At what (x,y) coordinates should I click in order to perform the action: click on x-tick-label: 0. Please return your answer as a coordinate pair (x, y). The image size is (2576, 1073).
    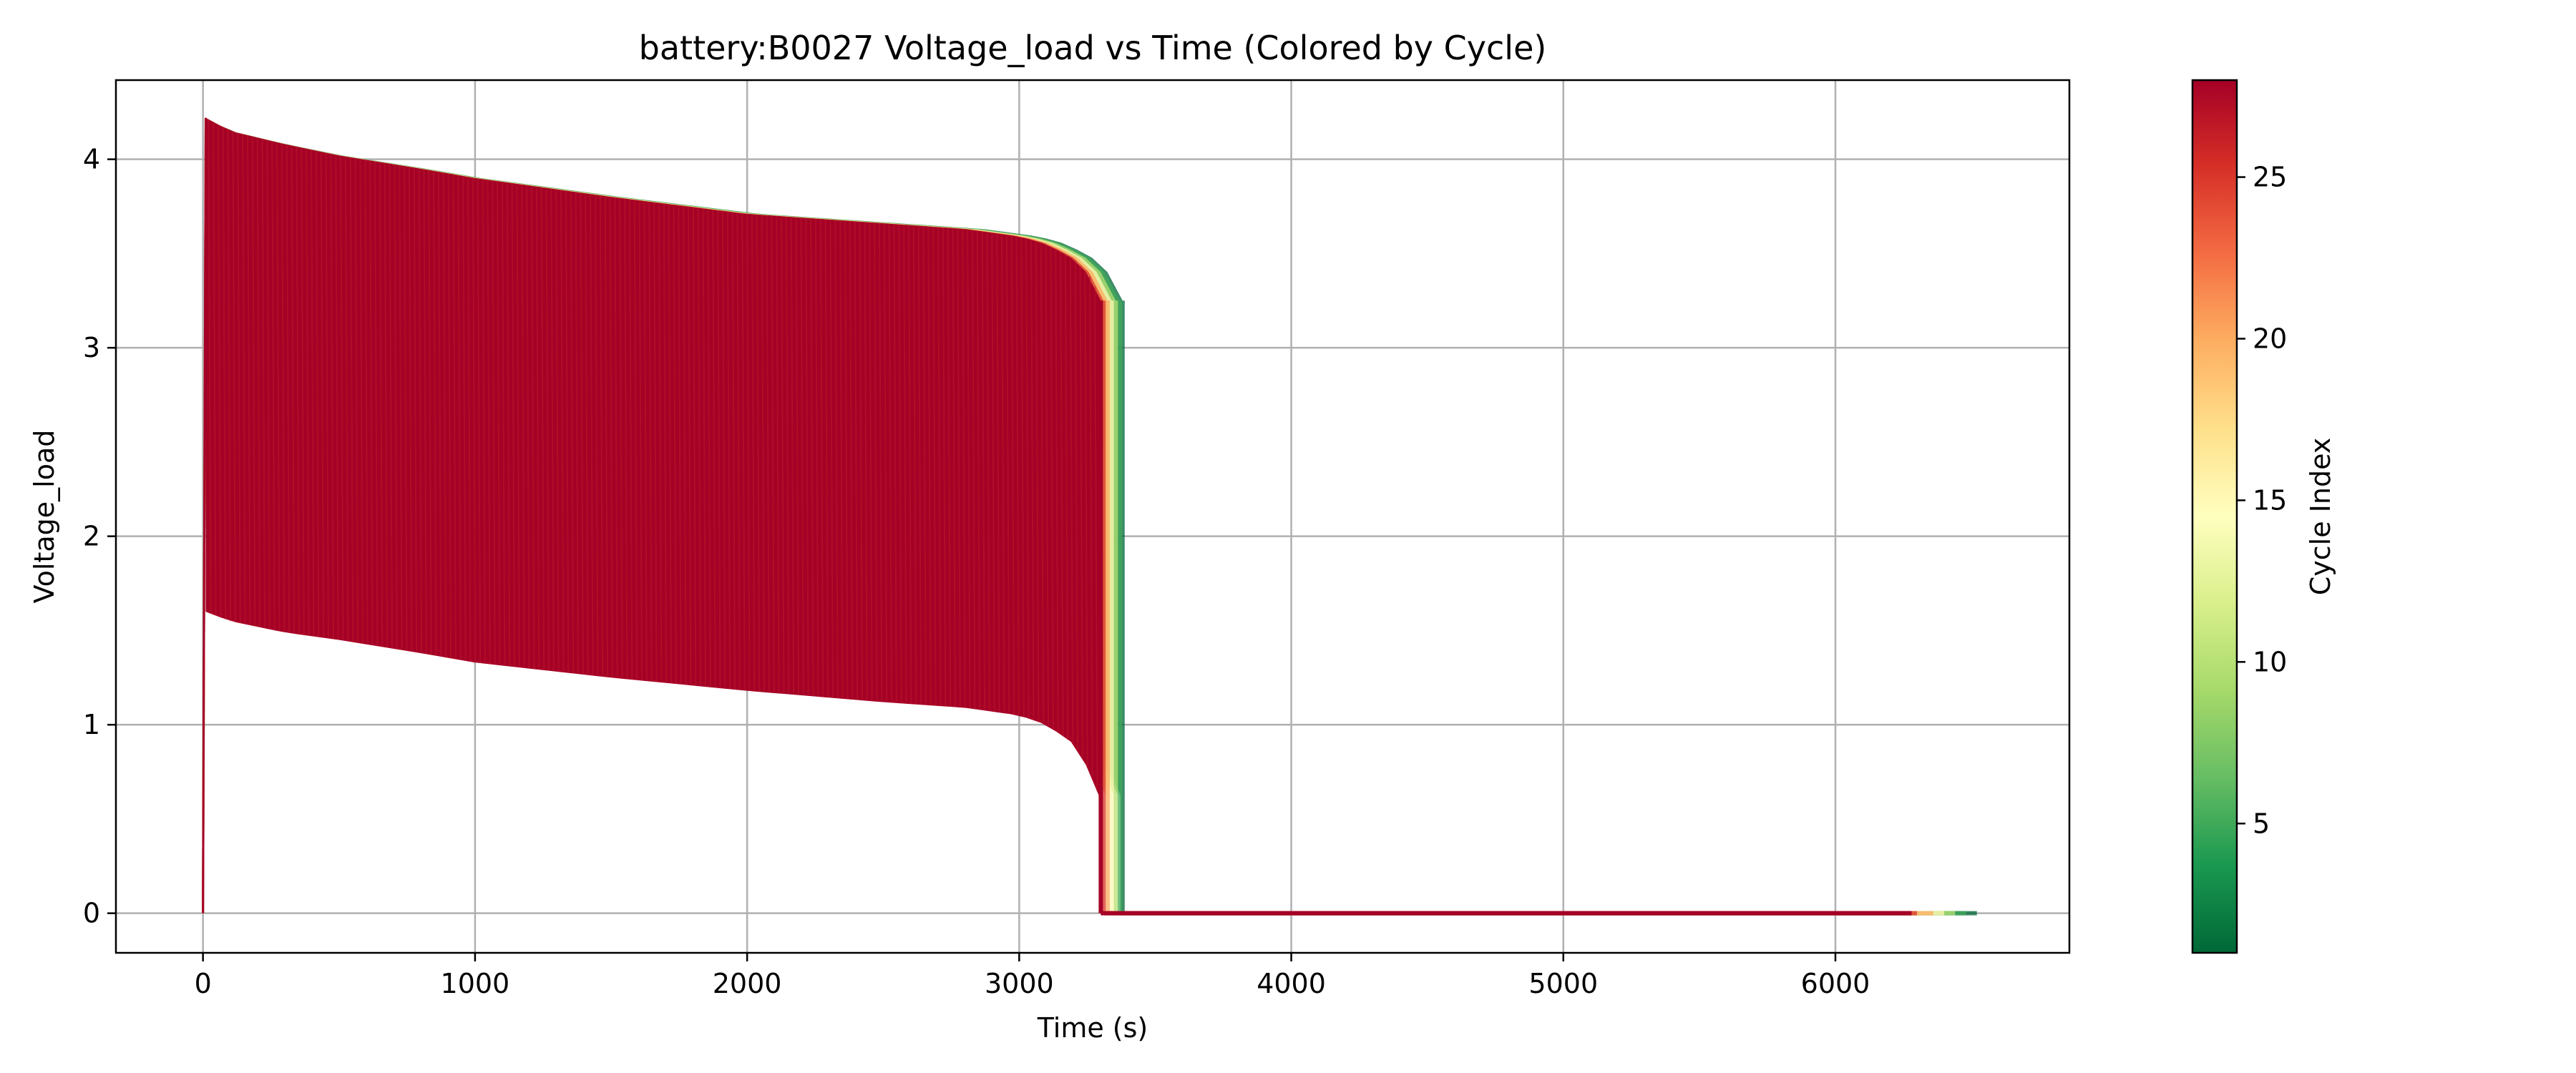
    Looking at the image, I should click on (203, 983).